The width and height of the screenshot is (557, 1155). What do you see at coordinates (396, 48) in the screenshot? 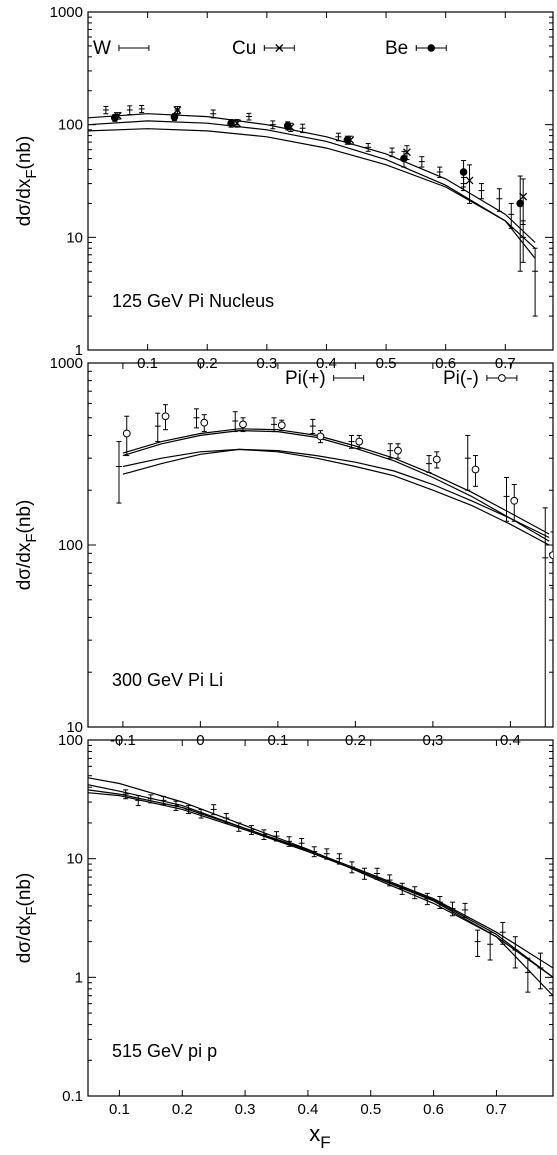
I see `legend-label: Be` at bounding box center [396, 48].